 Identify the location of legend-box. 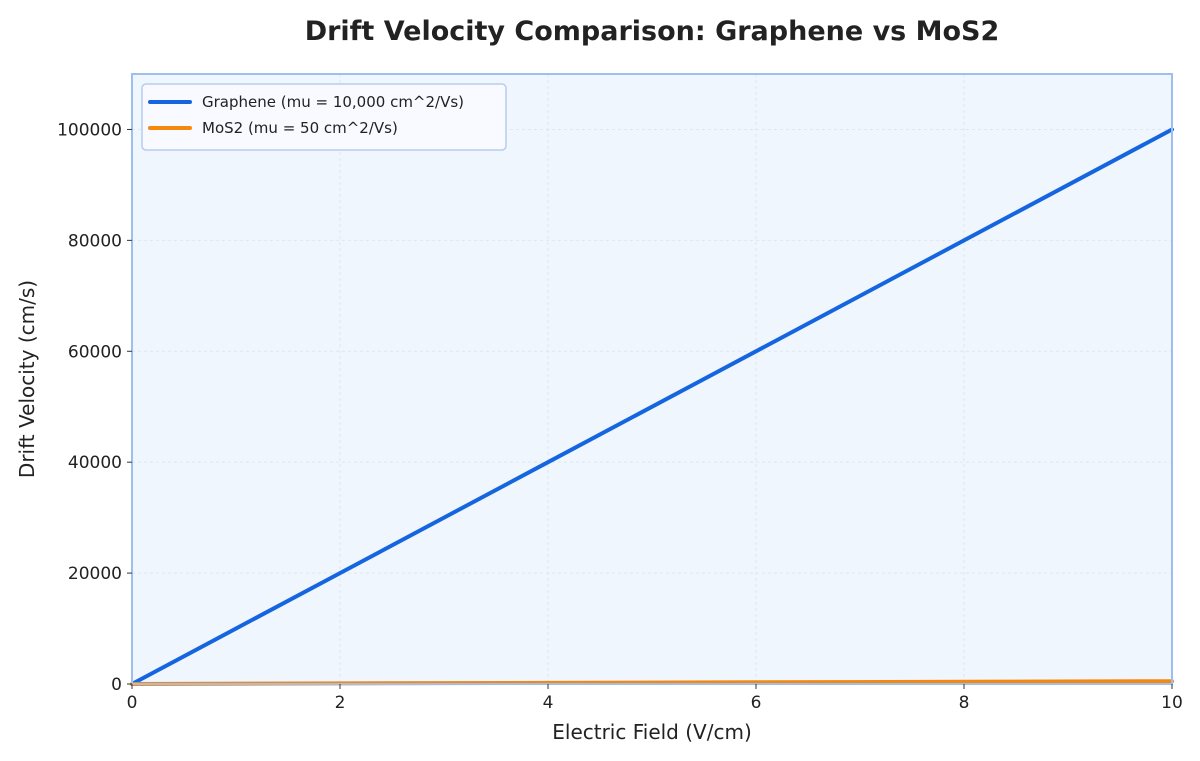
(324, 117).